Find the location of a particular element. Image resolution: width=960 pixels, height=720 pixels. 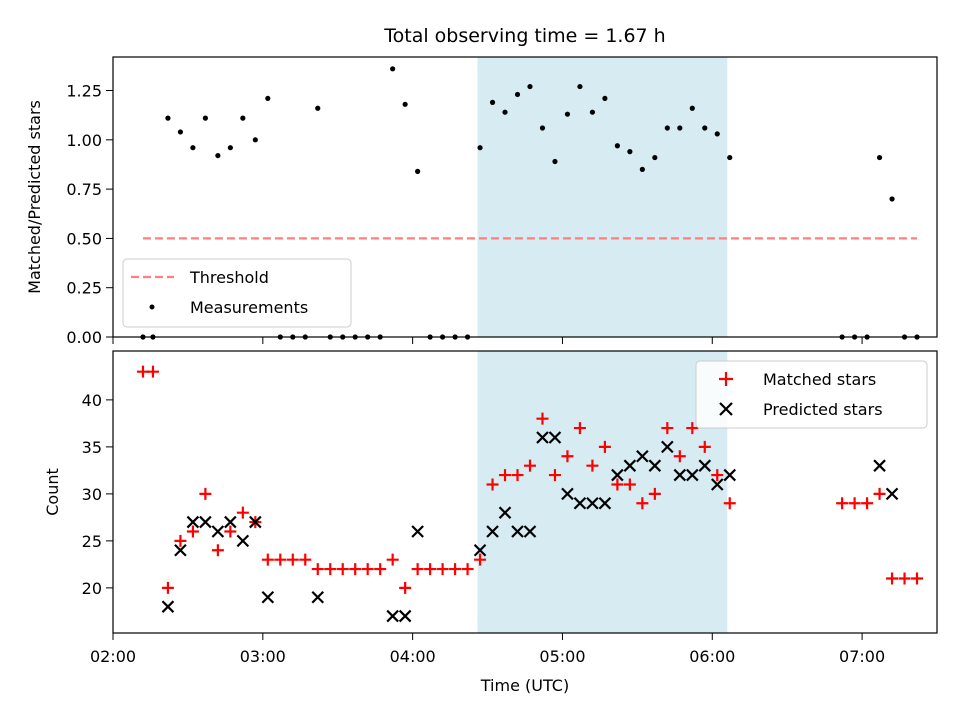

bottom-y-tick-label: 30 is located at coordinates (92, 494).